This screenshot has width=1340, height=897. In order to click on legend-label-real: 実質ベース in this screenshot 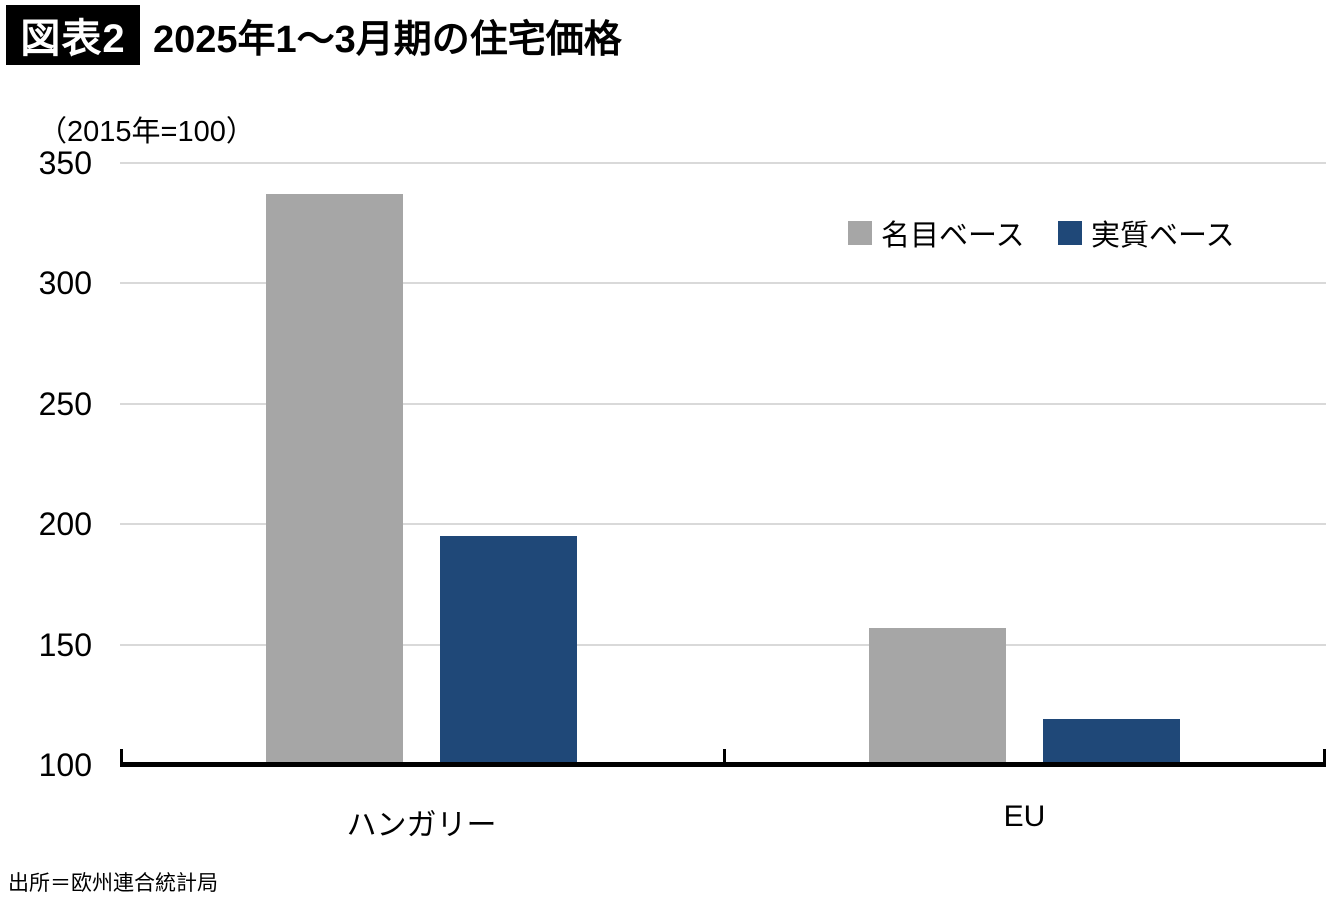, I will do `click(1163, 236)`.